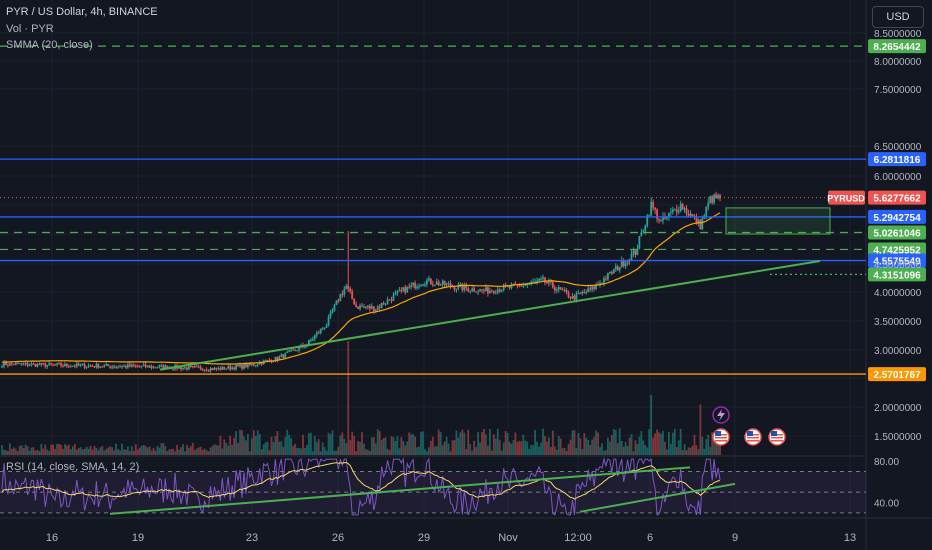 This screenshot has height=550, width=932. I want to click on price-label: 8.2654442, so click(897, 46).